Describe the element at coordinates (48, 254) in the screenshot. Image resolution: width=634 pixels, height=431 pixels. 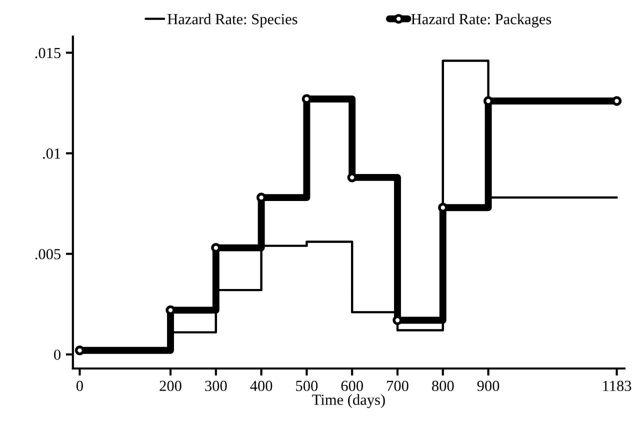
I see `y-tick-label: .005` at that location.